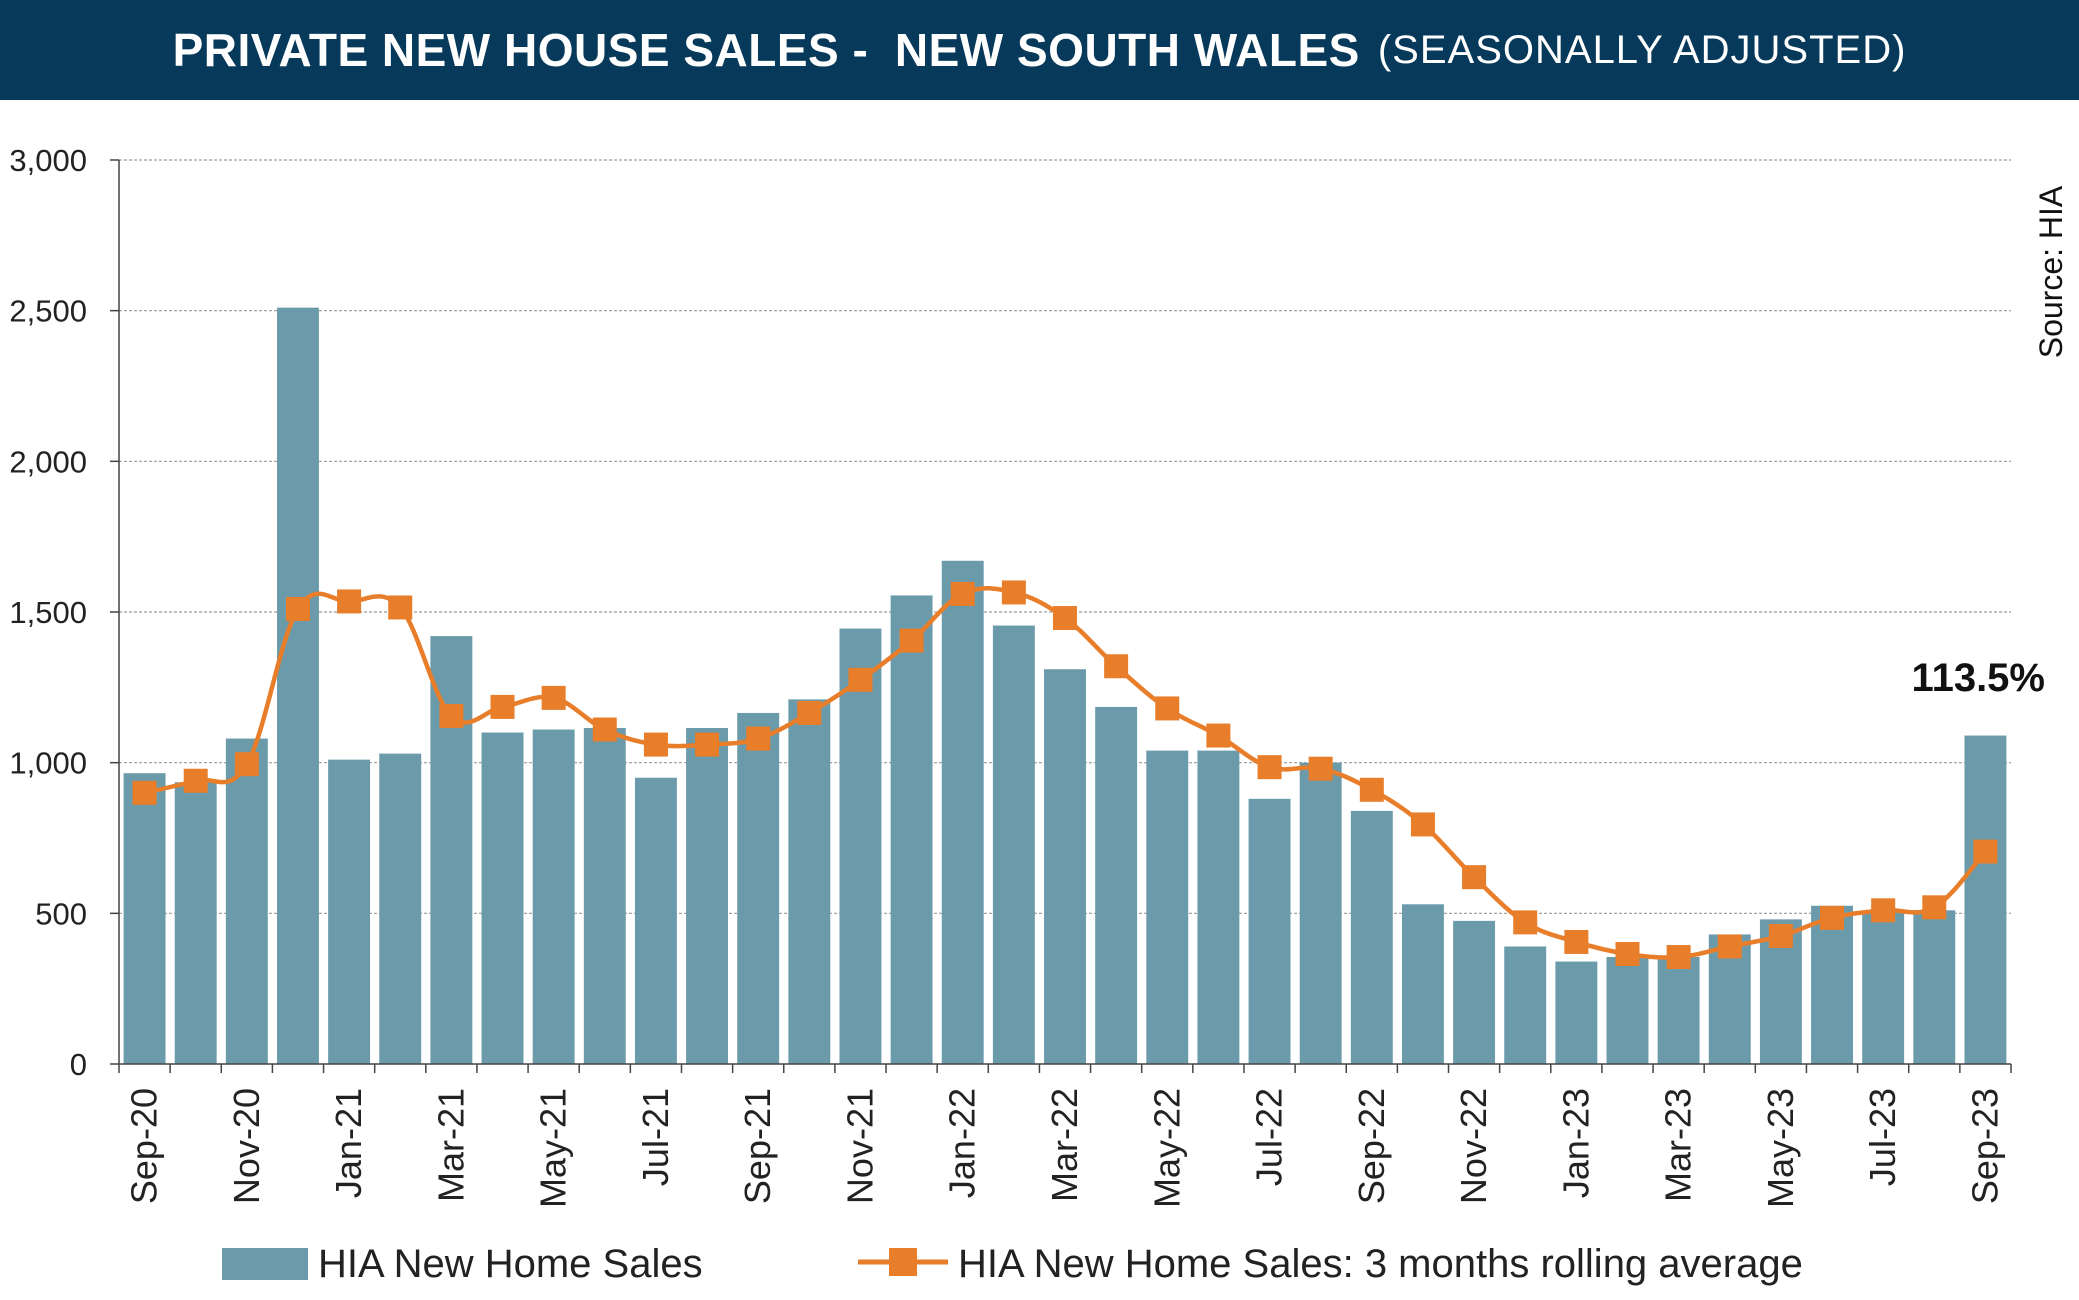  What do you see at coordinates (78, 1064) in the screenshot?
I see `y-tick-label: 0` at bounding box center [78, 1064].